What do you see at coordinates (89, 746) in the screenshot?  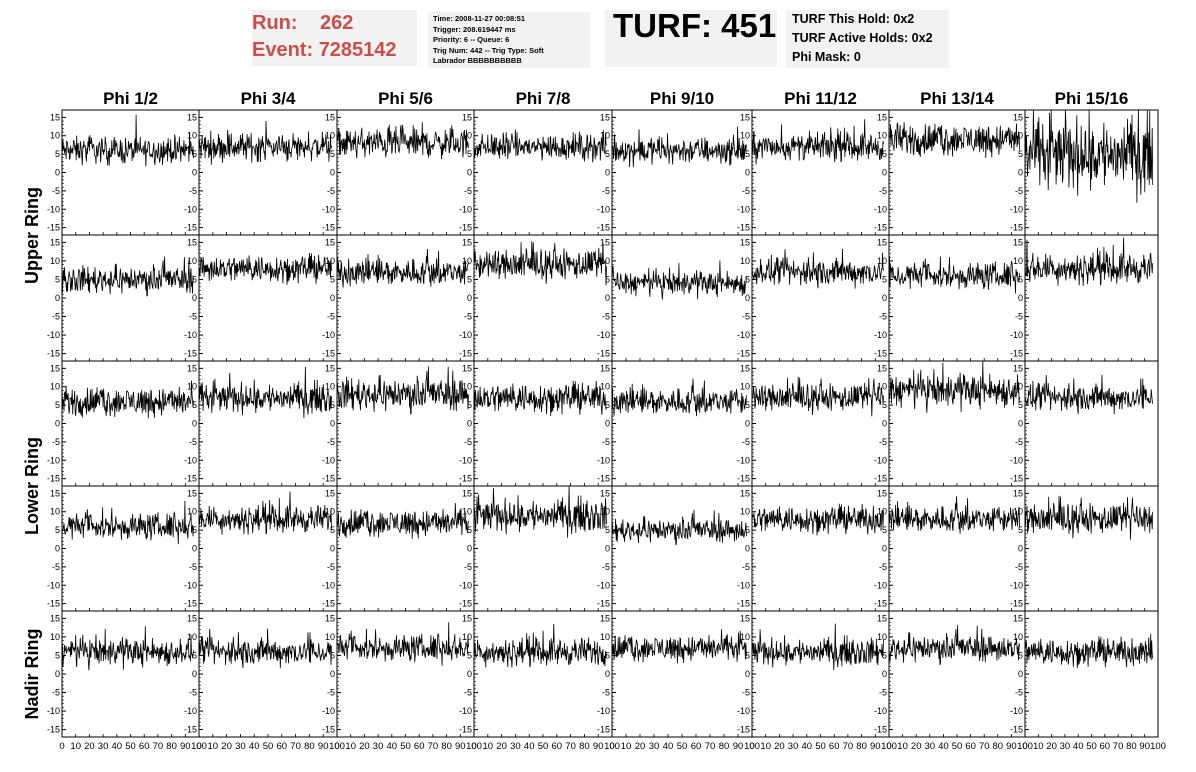 I see `x-tick-label-c1: 20` at bounding box center [89, 746].